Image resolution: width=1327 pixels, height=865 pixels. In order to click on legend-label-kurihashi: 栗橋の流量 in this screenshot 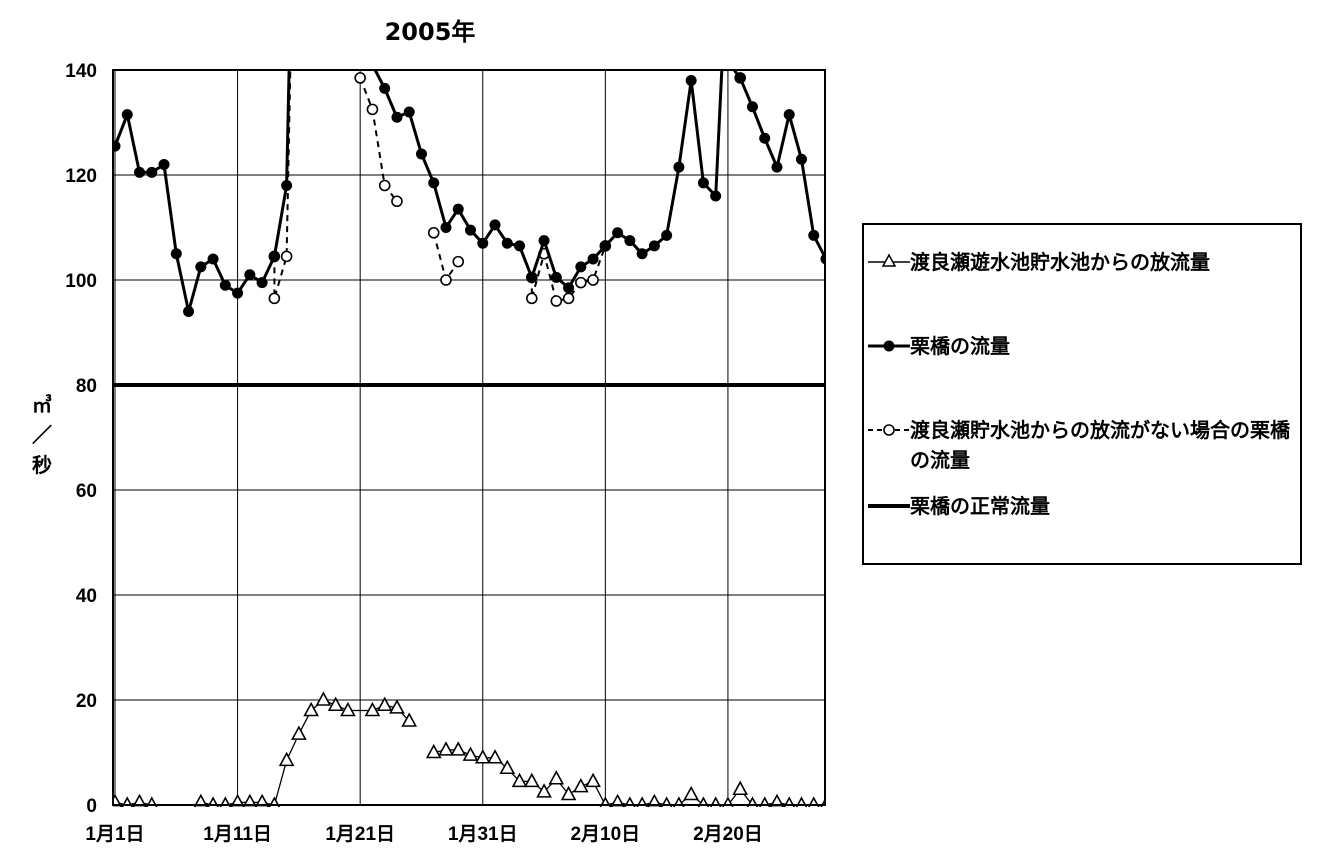, I will do `click(960, 346)`.